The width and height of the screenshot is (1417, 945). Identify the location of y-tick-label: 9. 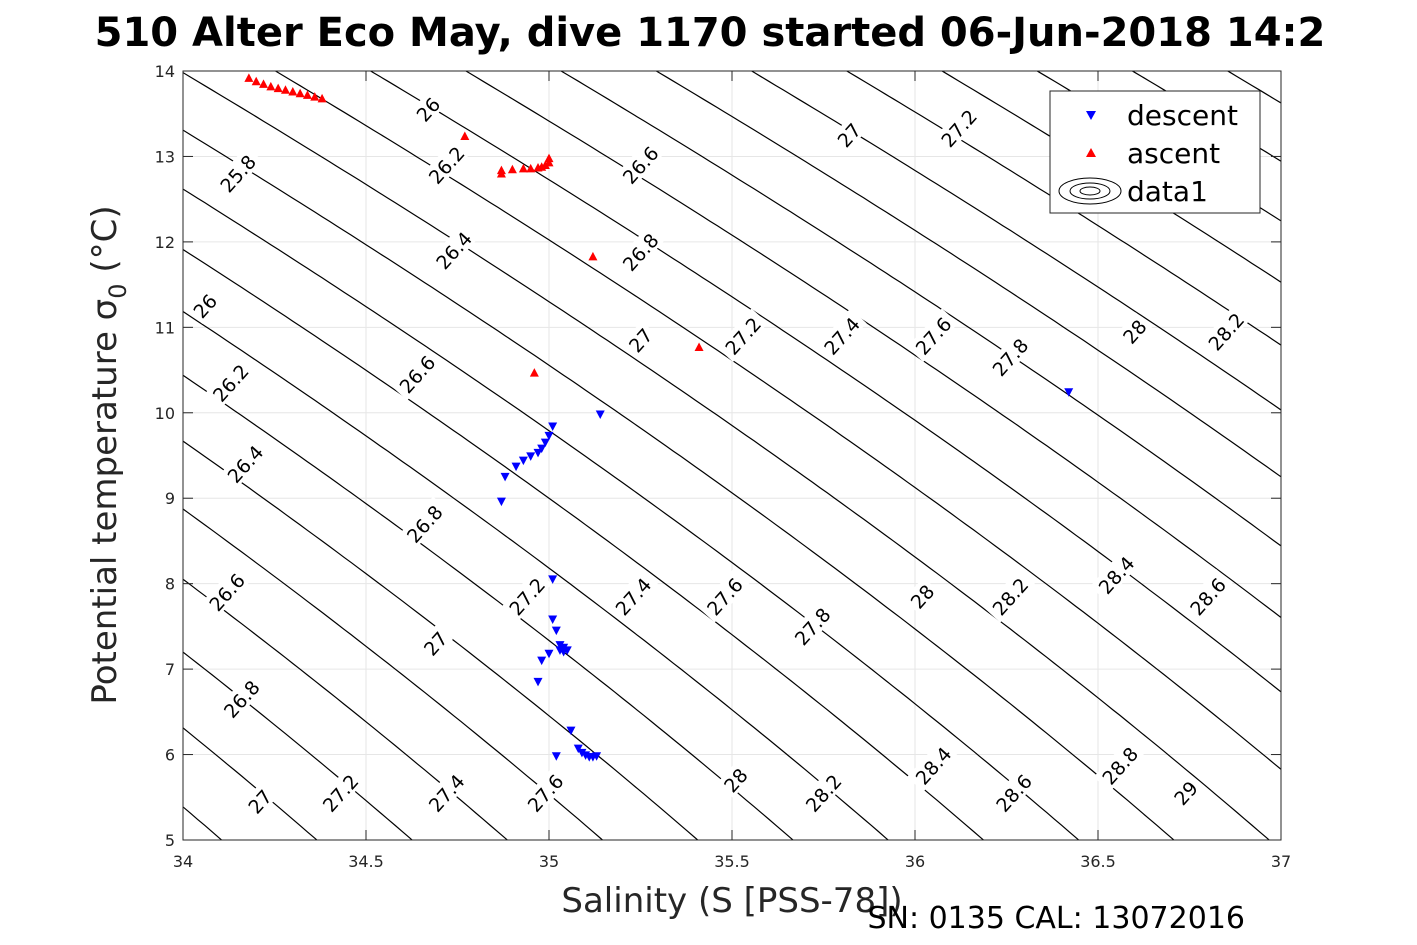
(170, 498).